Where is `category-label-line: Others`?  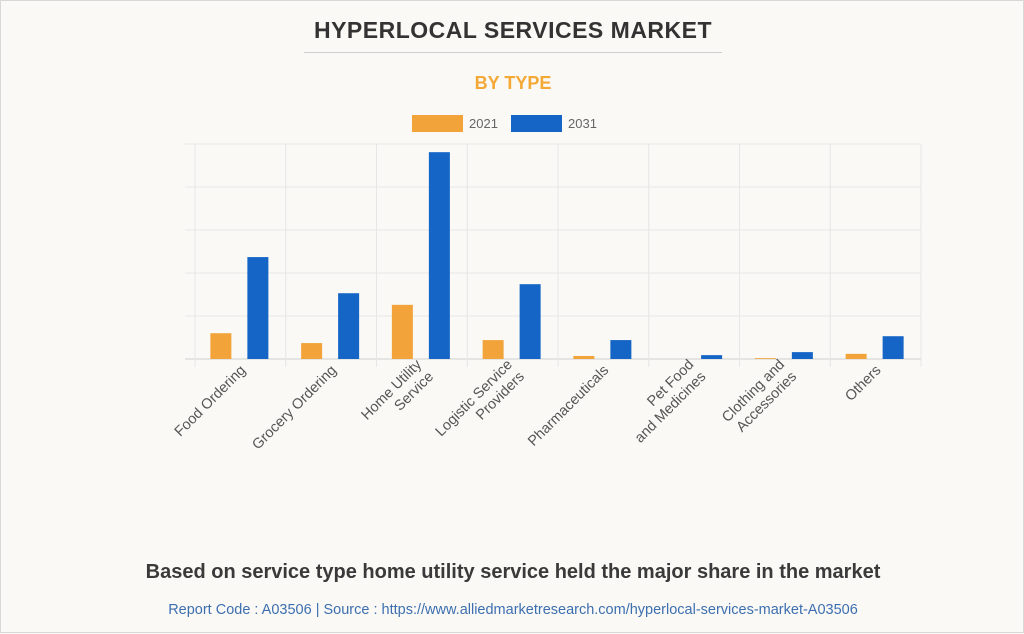
category-label-line: Others is located at coordinates (863, 384).